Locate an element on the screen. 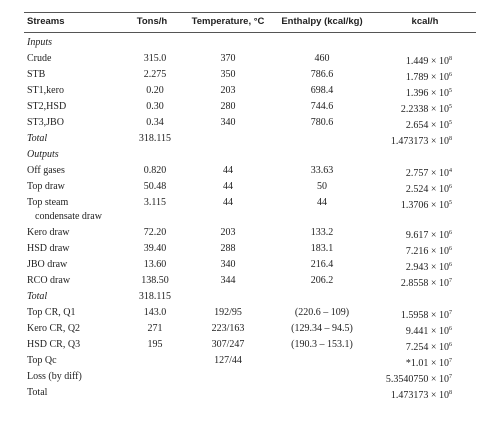 The image size is (499, 441). cell: 223/163 is located at coordinates (228, 328).